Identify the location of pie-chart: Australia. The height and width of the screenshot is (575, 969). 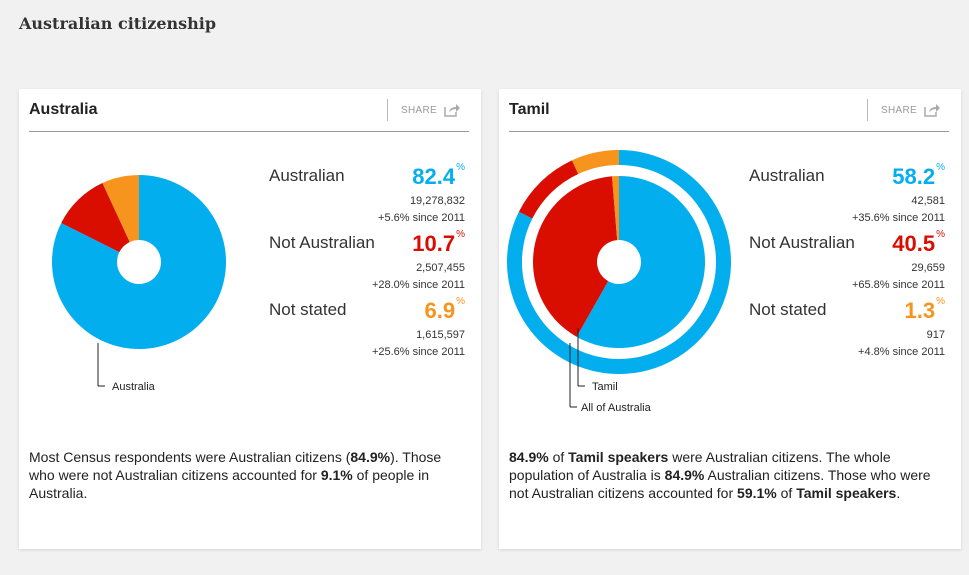
(138, 284).